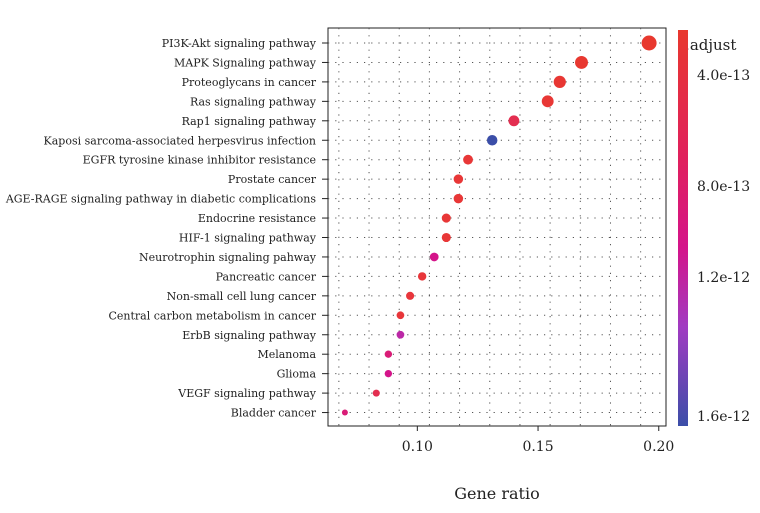  What do you see at coordinates (242, 296) in the screenshot?
I see `category-label: Non-small cell lung cancer` at bounding box center [242, 296].